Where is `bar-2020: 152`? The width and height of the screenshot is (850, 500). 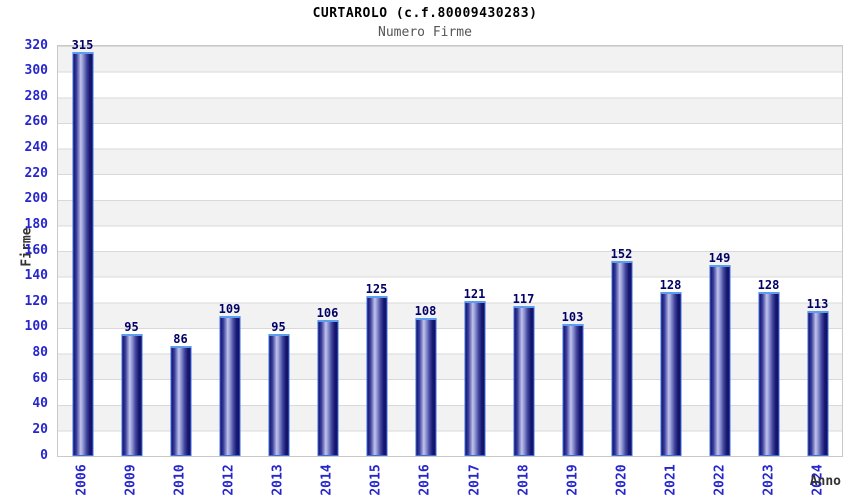
bar-2020: 152 is located at coordinates (621, 351).